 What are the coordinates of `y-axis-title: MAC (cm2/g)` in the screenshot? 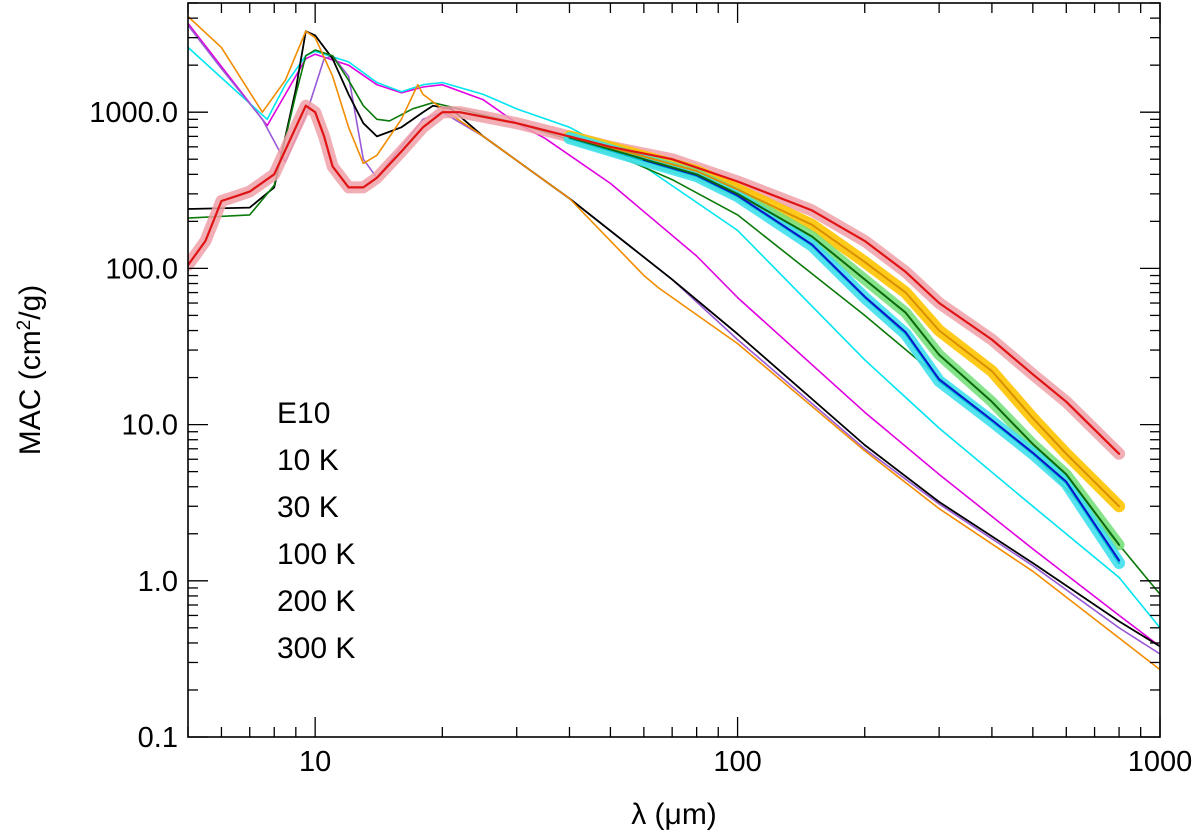 It's located at (30, 370).